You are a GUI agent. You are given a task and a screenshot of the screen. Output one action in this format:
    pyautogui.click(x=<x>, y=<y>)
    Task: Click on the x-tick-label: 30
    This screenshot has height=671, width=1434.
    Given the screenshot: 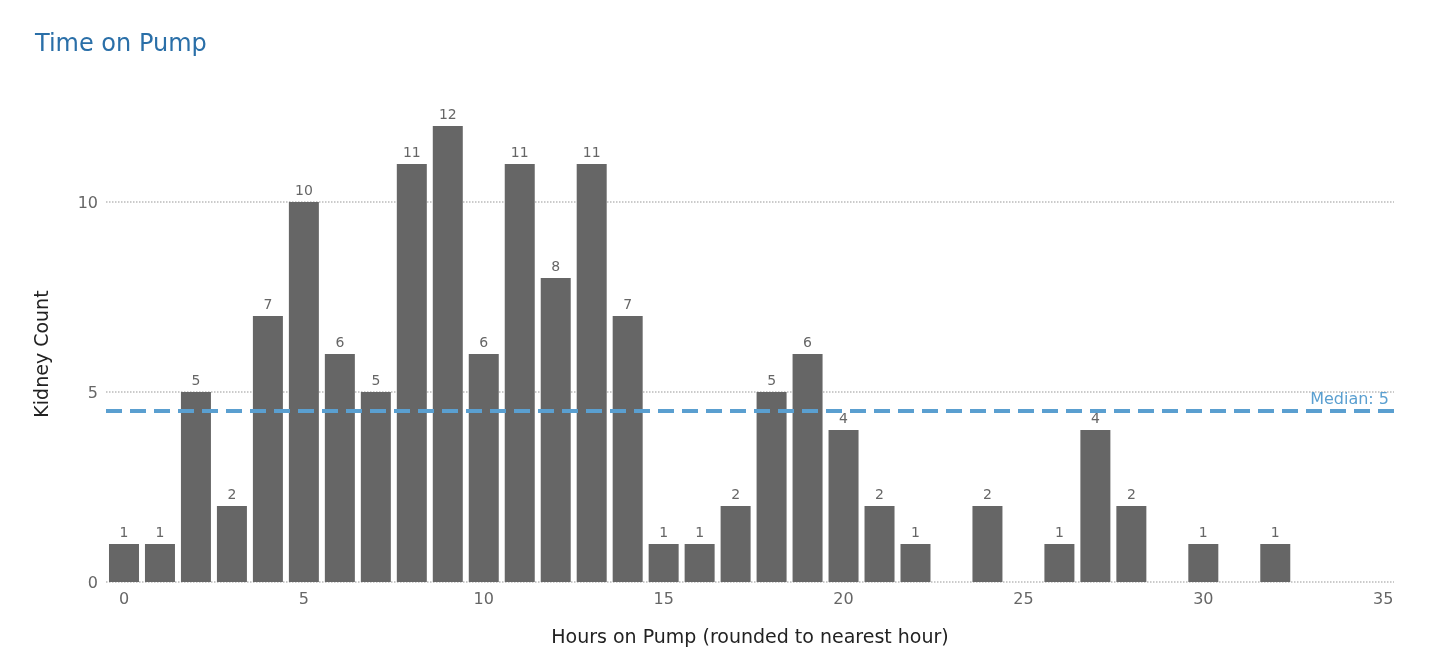 What is the action you would take?
    pyautogui.click(x=1203, y=598)
    